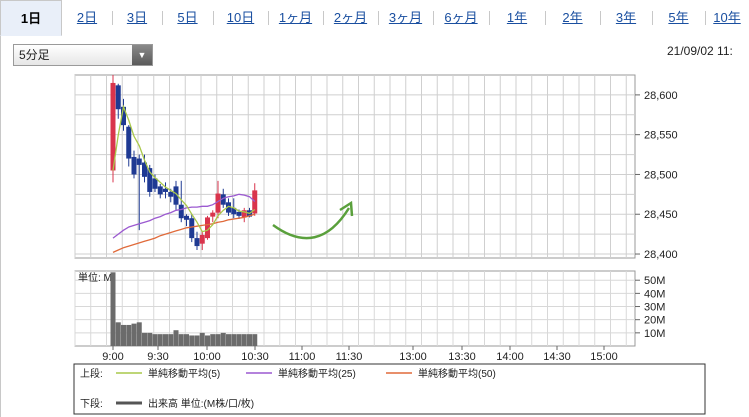  I want to click on tab-period-12: 3年, so click(626, 17).